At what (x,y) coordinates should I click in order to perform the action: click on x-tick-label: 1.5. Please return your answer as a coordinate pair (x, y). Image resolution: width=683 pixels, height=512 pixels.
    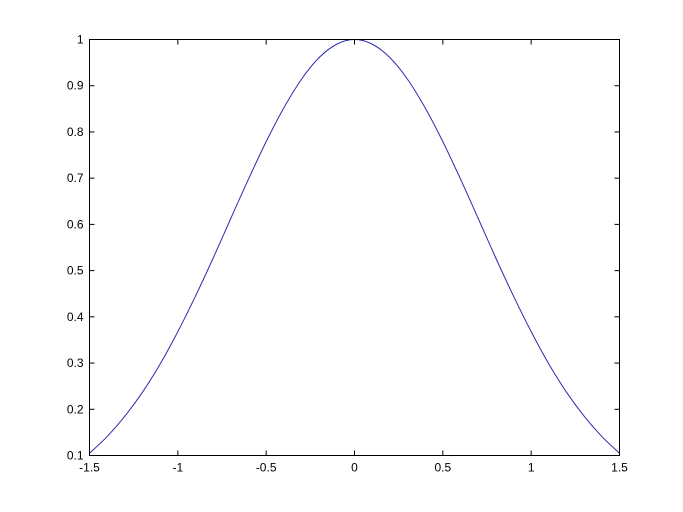
    Looking at the image, I should click on (619, 468).